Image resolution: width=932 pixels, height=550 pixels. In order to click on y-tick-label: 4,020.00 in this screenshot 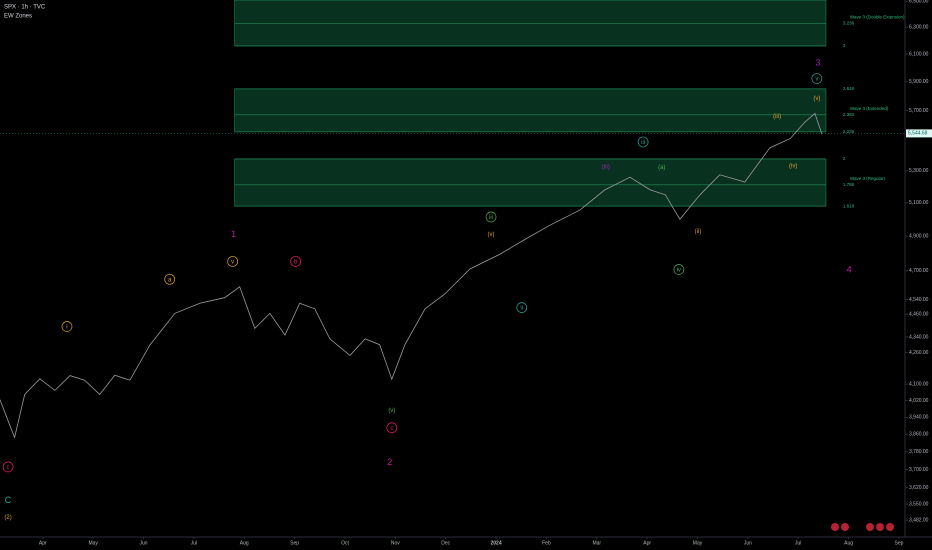, I will do `click(919, 401)`.